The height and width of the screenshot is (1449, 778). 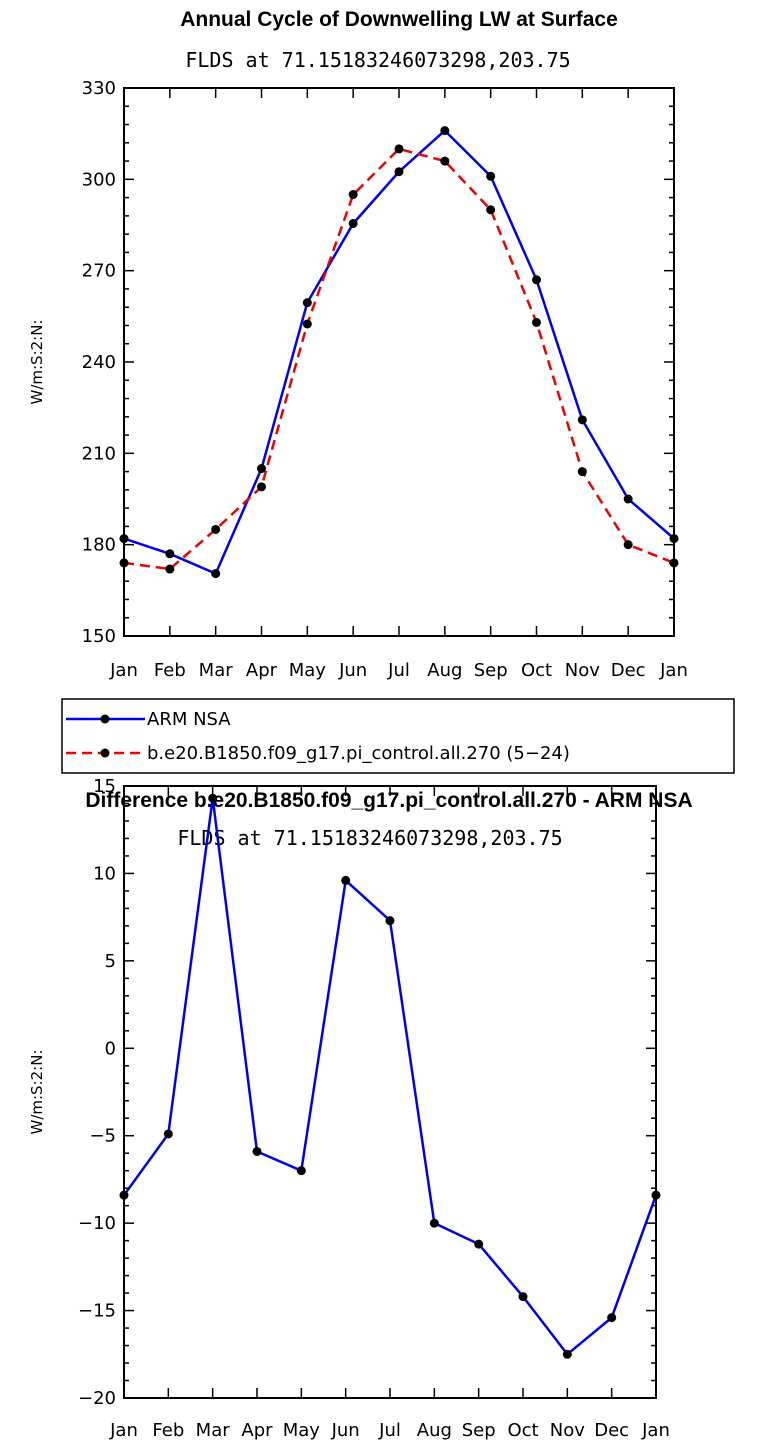 What do you see at coordinates (479, 1430) in the screenshot?
I see `chart2-xtick-label: Sep` at bounding box center [479, 1430].